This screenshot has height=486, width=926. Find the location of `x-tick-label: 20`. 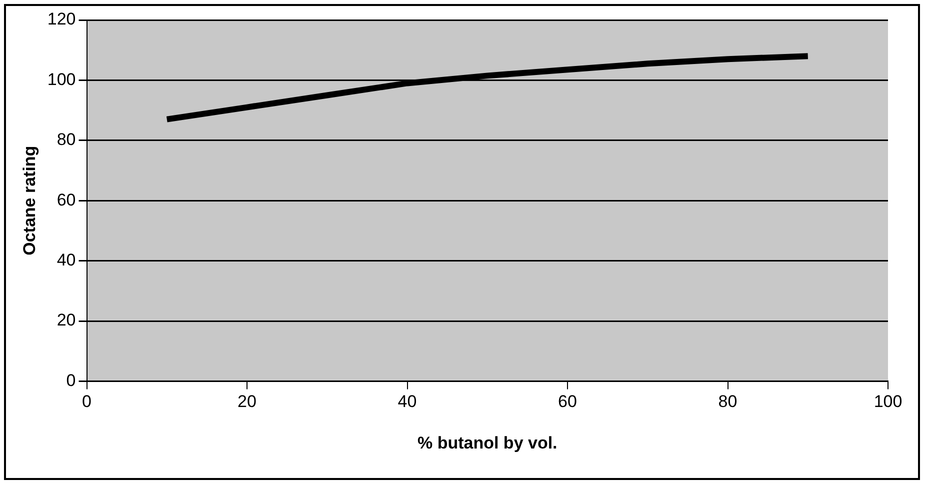

x-tick-label: 20 is located at coordinates (247, 402).